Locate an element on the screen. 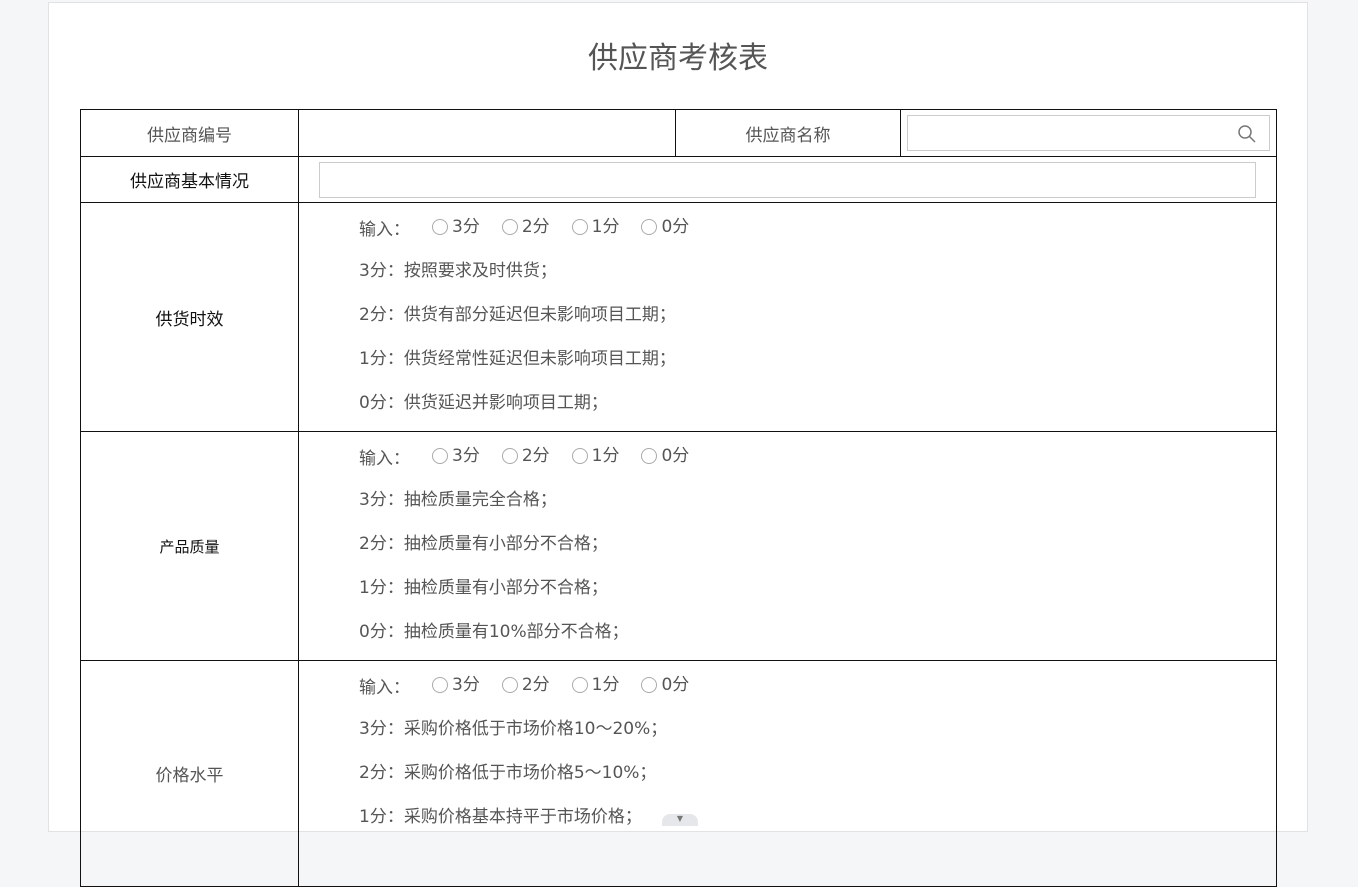  chevron-down-icon: ▼ is located at coordinates (680, 818).